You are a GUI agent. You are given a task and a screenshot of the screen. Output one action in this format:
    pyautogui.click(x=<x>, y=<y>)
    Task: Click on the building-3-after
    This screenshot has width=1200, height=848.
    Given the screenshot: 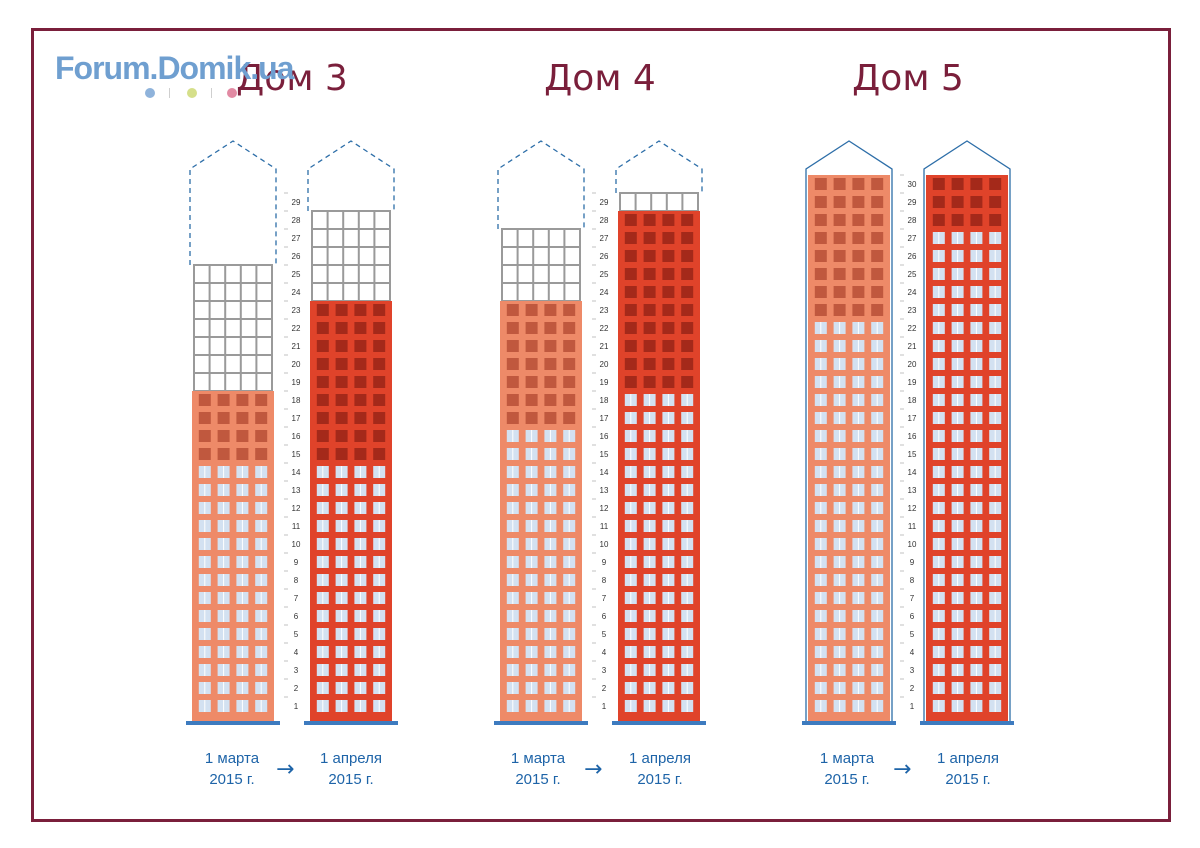 What is the action you would take?
    pyautogui.click(x=351, y=432)
    